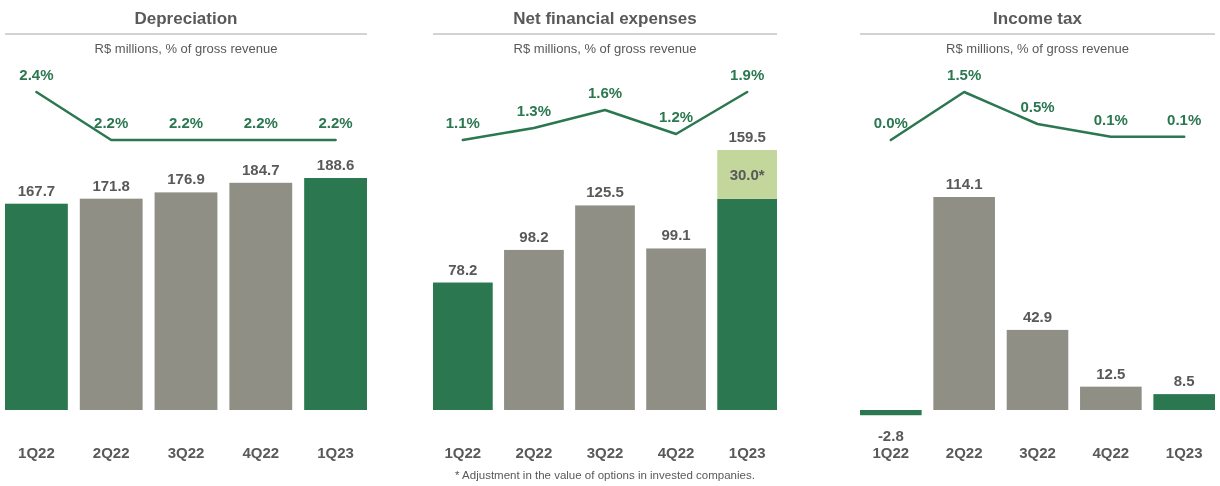 The image size is (1220, 486). Describe the element at coordinates (36, 74) in the screenshot. I see `data-label: 2.4%` at that location.